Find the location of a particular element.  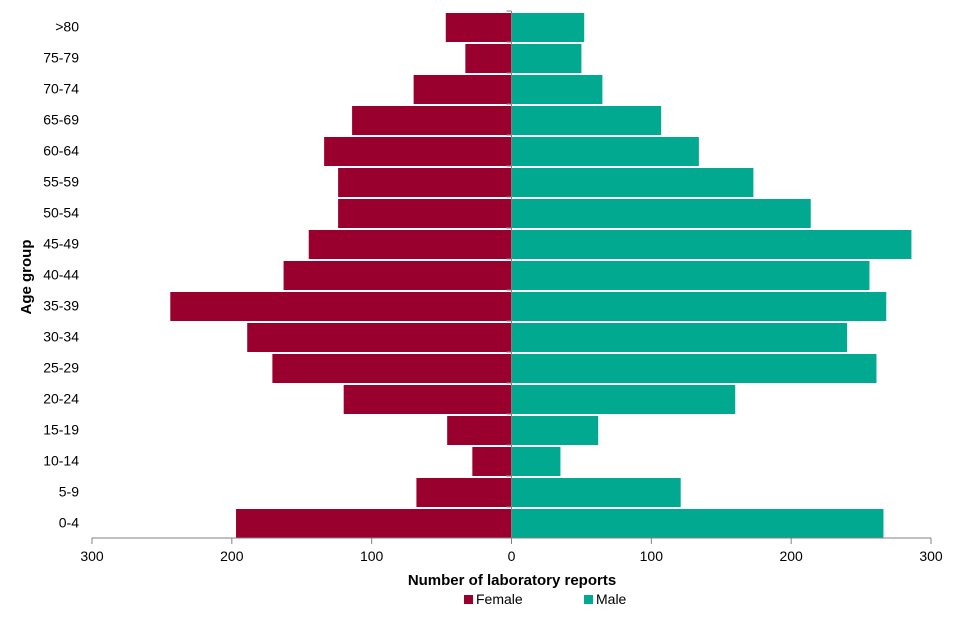

y-tick-label: 10-14 is located at coordinates (61, 461).